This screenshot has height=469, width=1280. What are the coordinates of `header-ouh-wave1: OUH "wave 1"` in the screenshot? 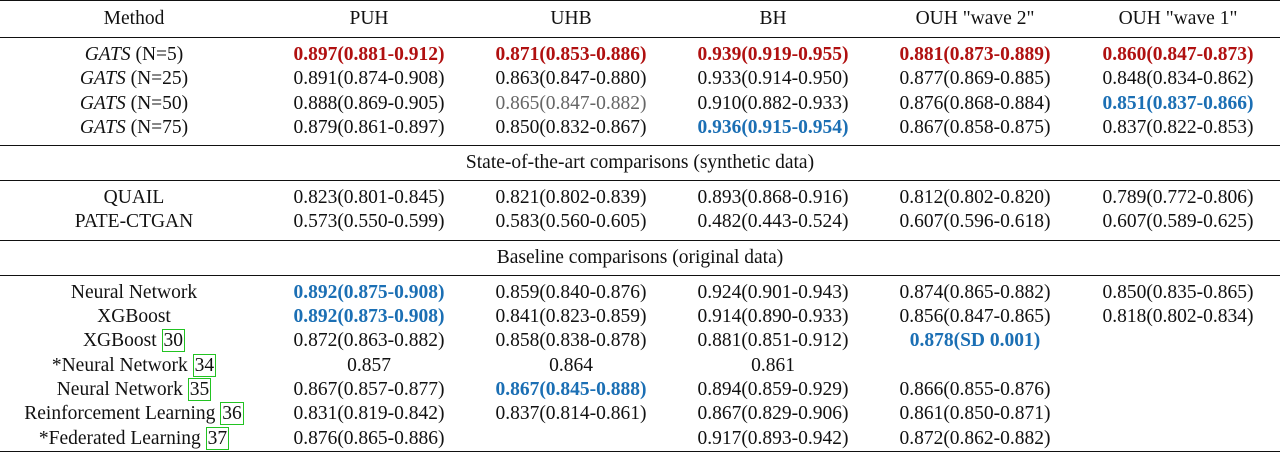 It's located at (1178, 19).